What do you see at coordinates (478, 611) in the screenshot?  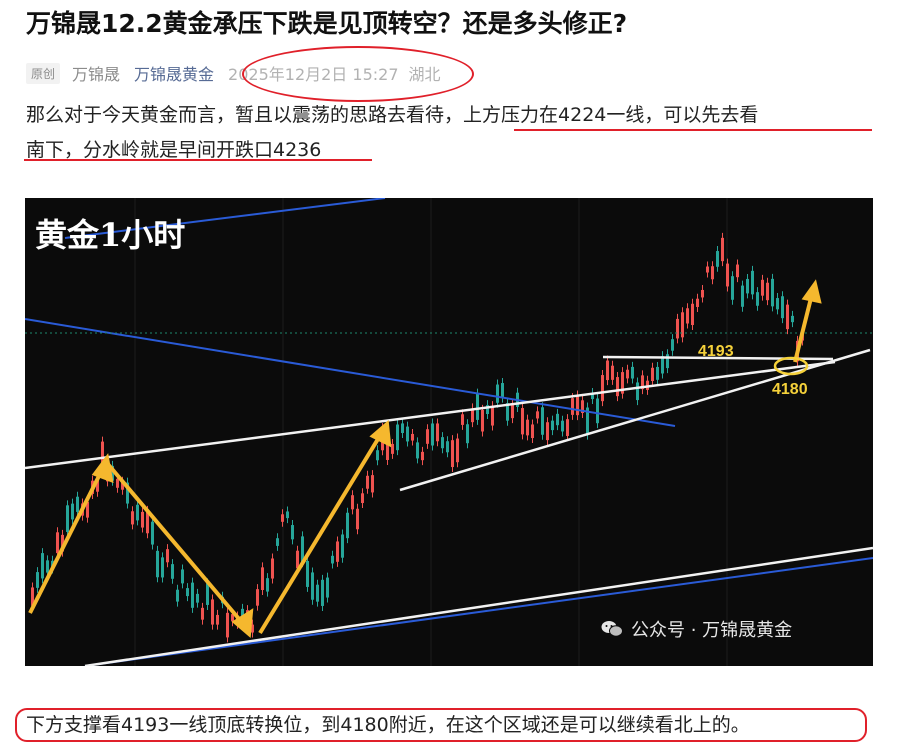 I see `blue-trendline-bottom` at bounding box center [478, 611].